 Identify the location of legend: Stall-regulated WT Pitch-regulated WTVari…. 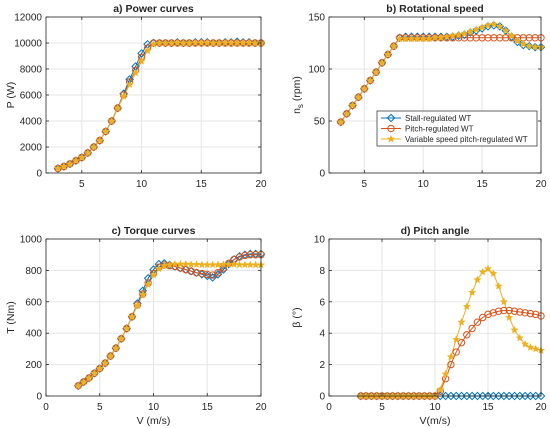
(457, 128).